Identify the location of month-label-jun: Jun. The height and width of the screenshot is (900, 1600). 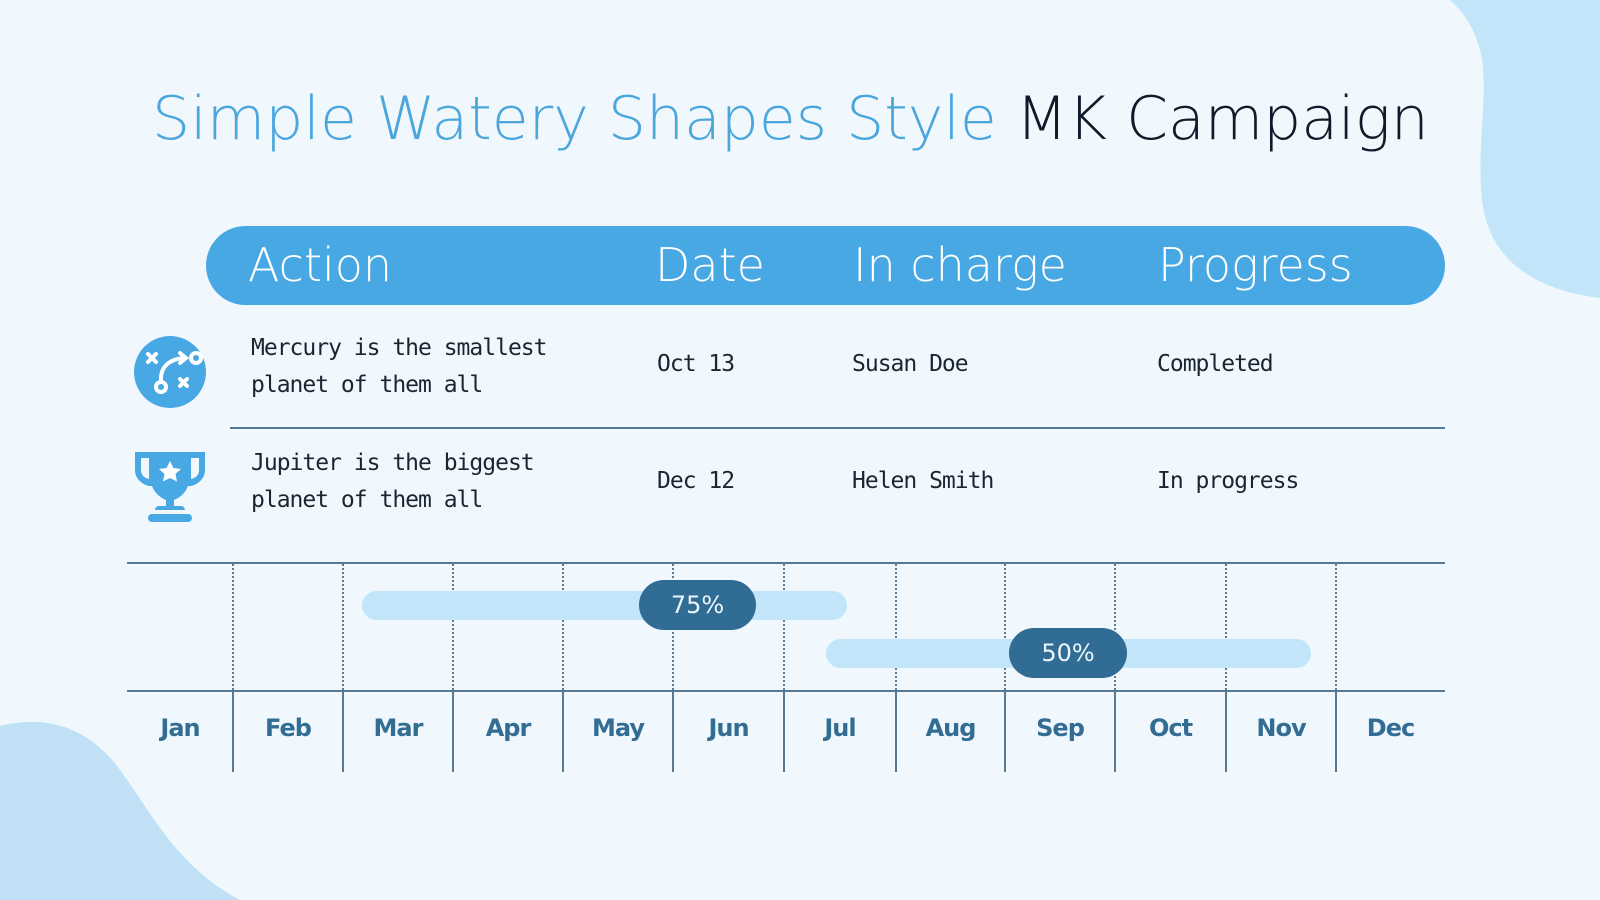
(728, 728).